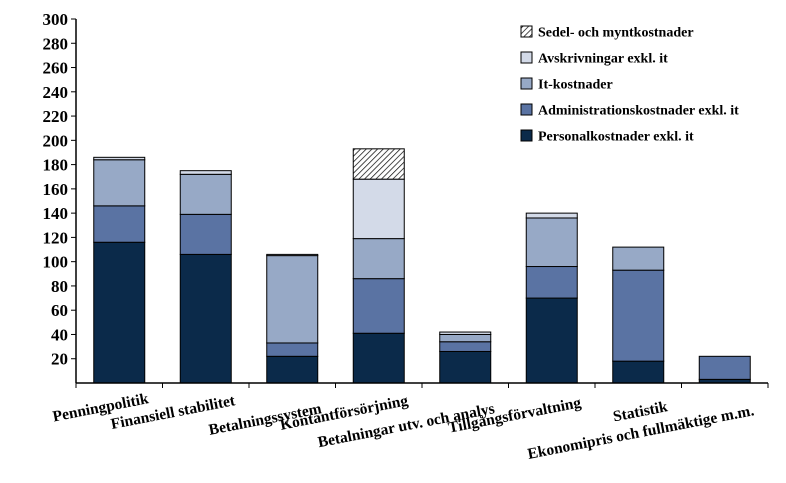 This screenshot has height=483, width=786. Describe the element at coordinates (616, 33) in the screenshot. I see `legend-label: Sedel- och myntkostnader` at that location.